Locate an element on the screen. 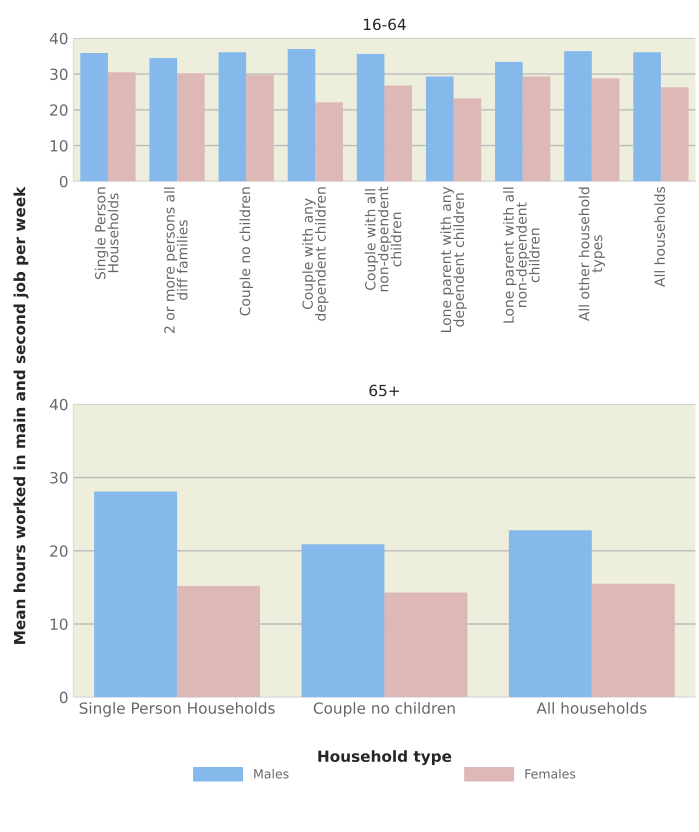 This screenshot has width=699, height=832. legend-label: Females is located at coordinates (550, 773).